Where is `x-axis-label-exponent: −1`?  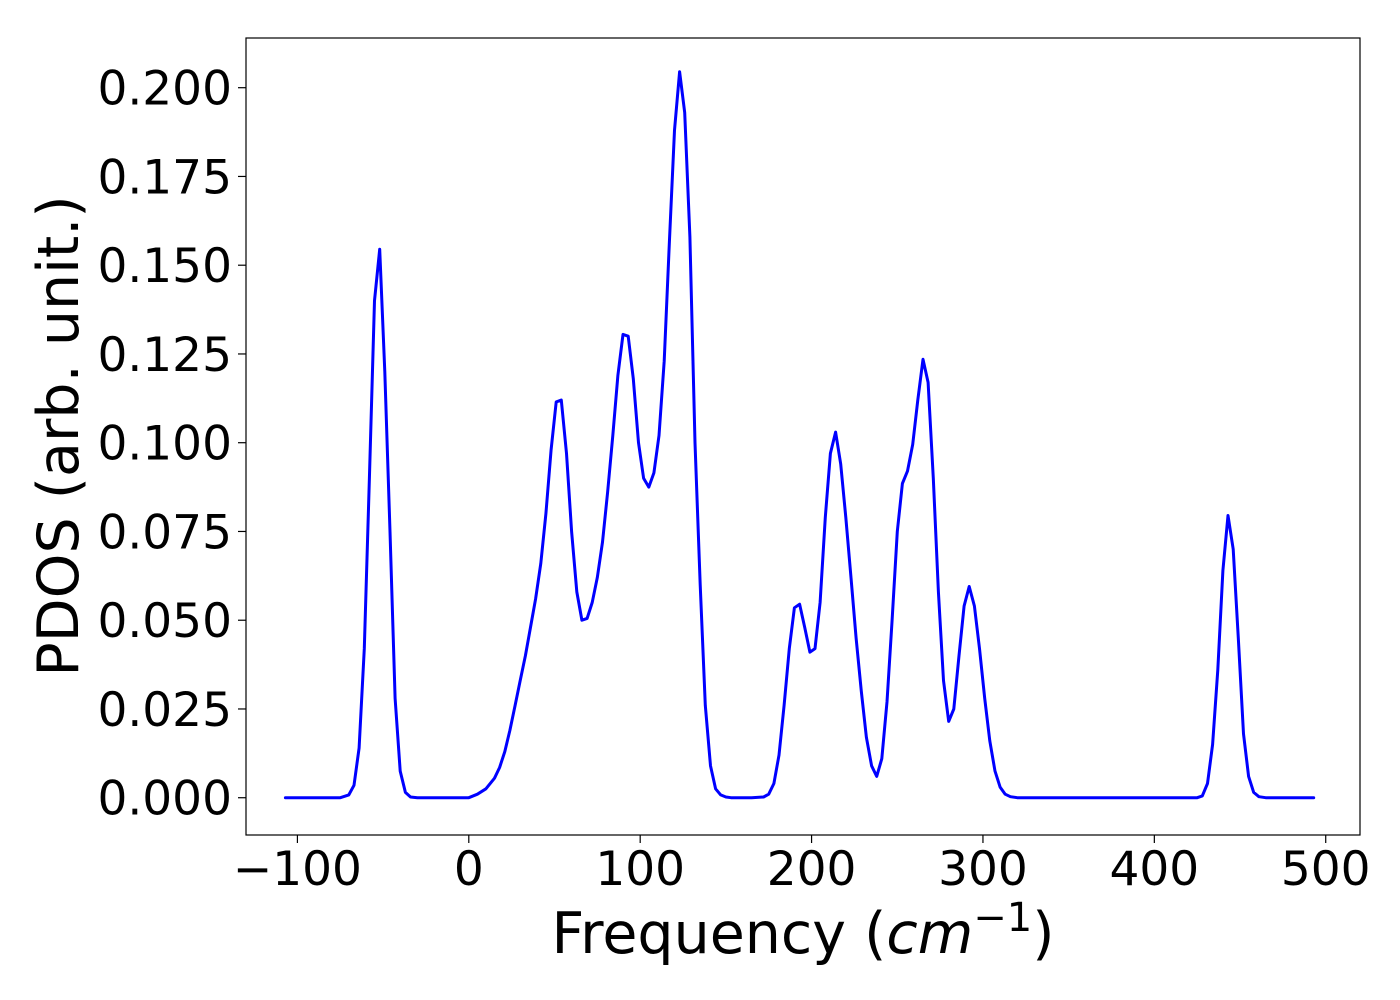 x-axis-label-exponent: −1 is located at coordinates (1002, 918).